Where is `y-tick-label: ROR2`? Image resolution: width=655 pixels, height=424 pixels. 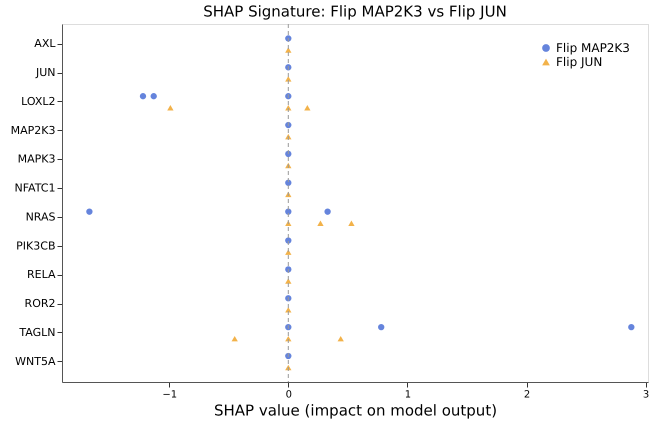 y-tick-label: ROR2 is located at coordinates (40, 303).